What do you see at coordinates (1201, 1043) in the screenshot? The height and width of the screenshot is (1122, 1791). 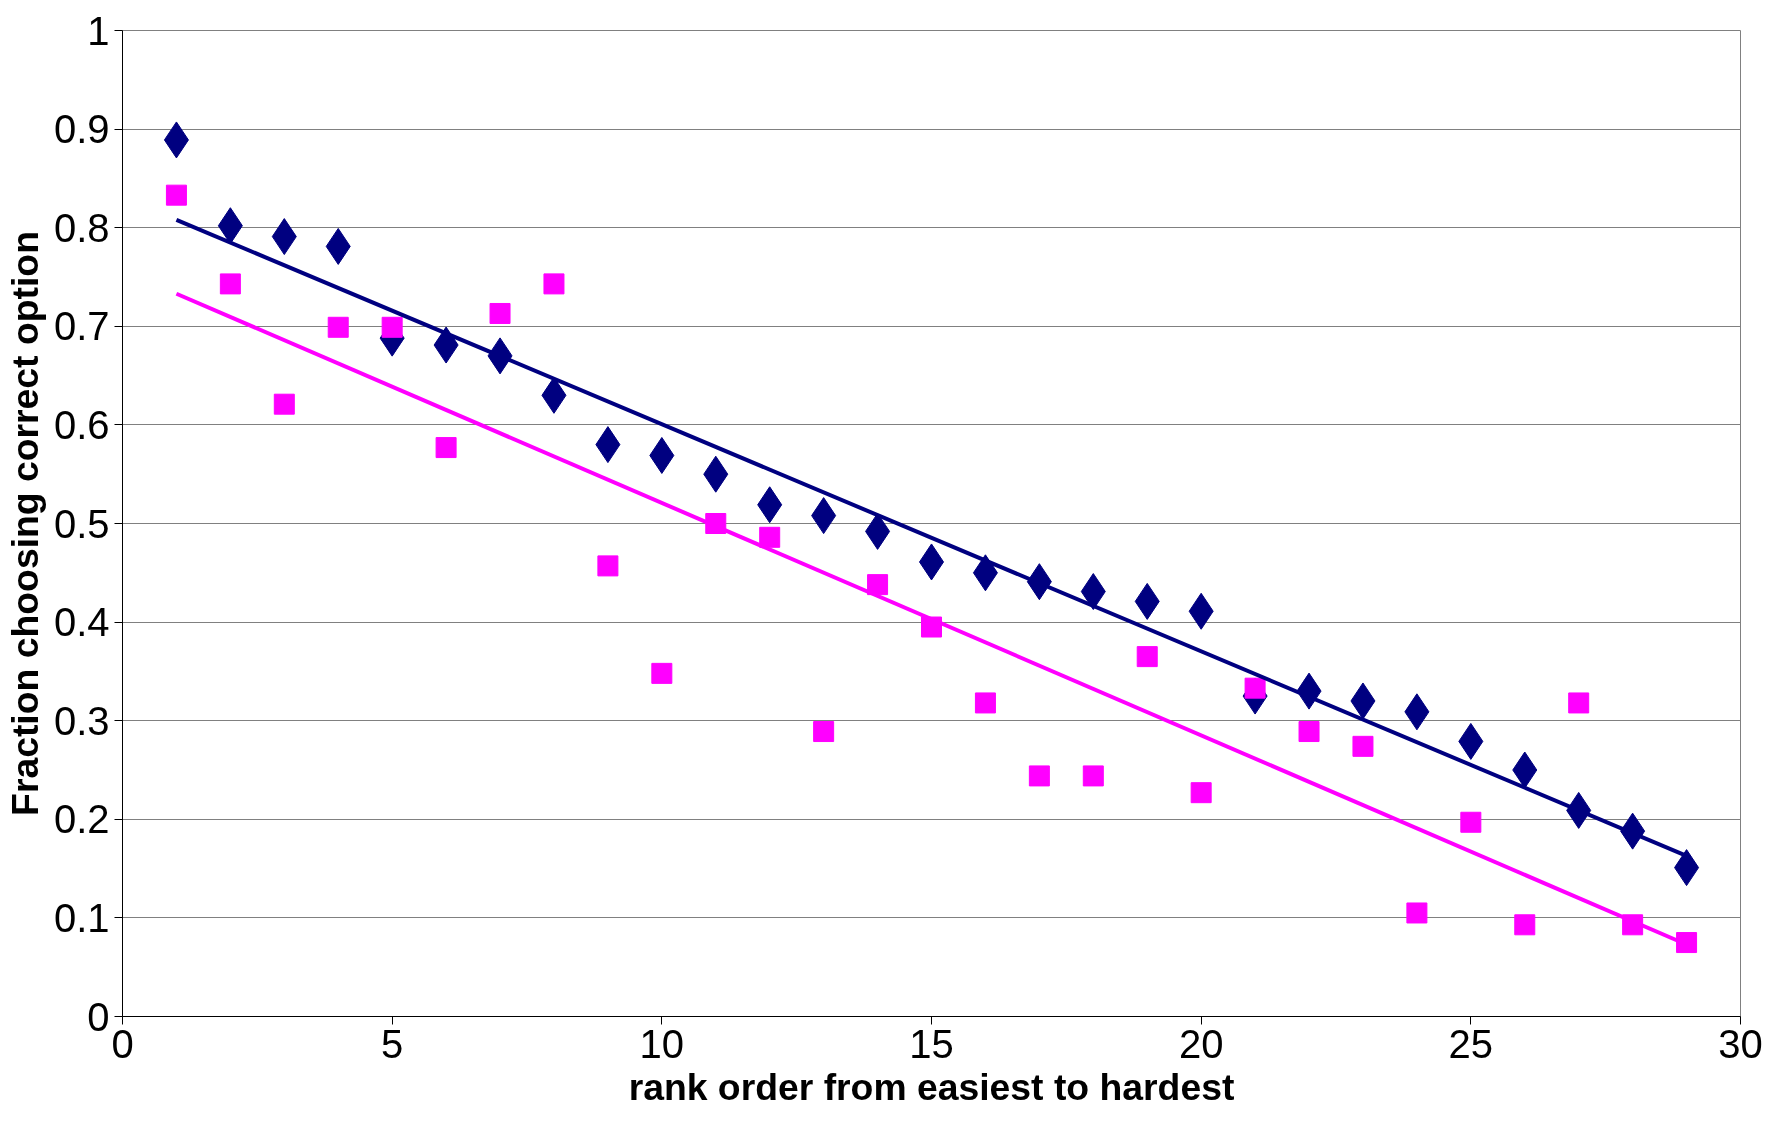 I see `x-tick-label: 20` at bounding box center [1201, 1043].